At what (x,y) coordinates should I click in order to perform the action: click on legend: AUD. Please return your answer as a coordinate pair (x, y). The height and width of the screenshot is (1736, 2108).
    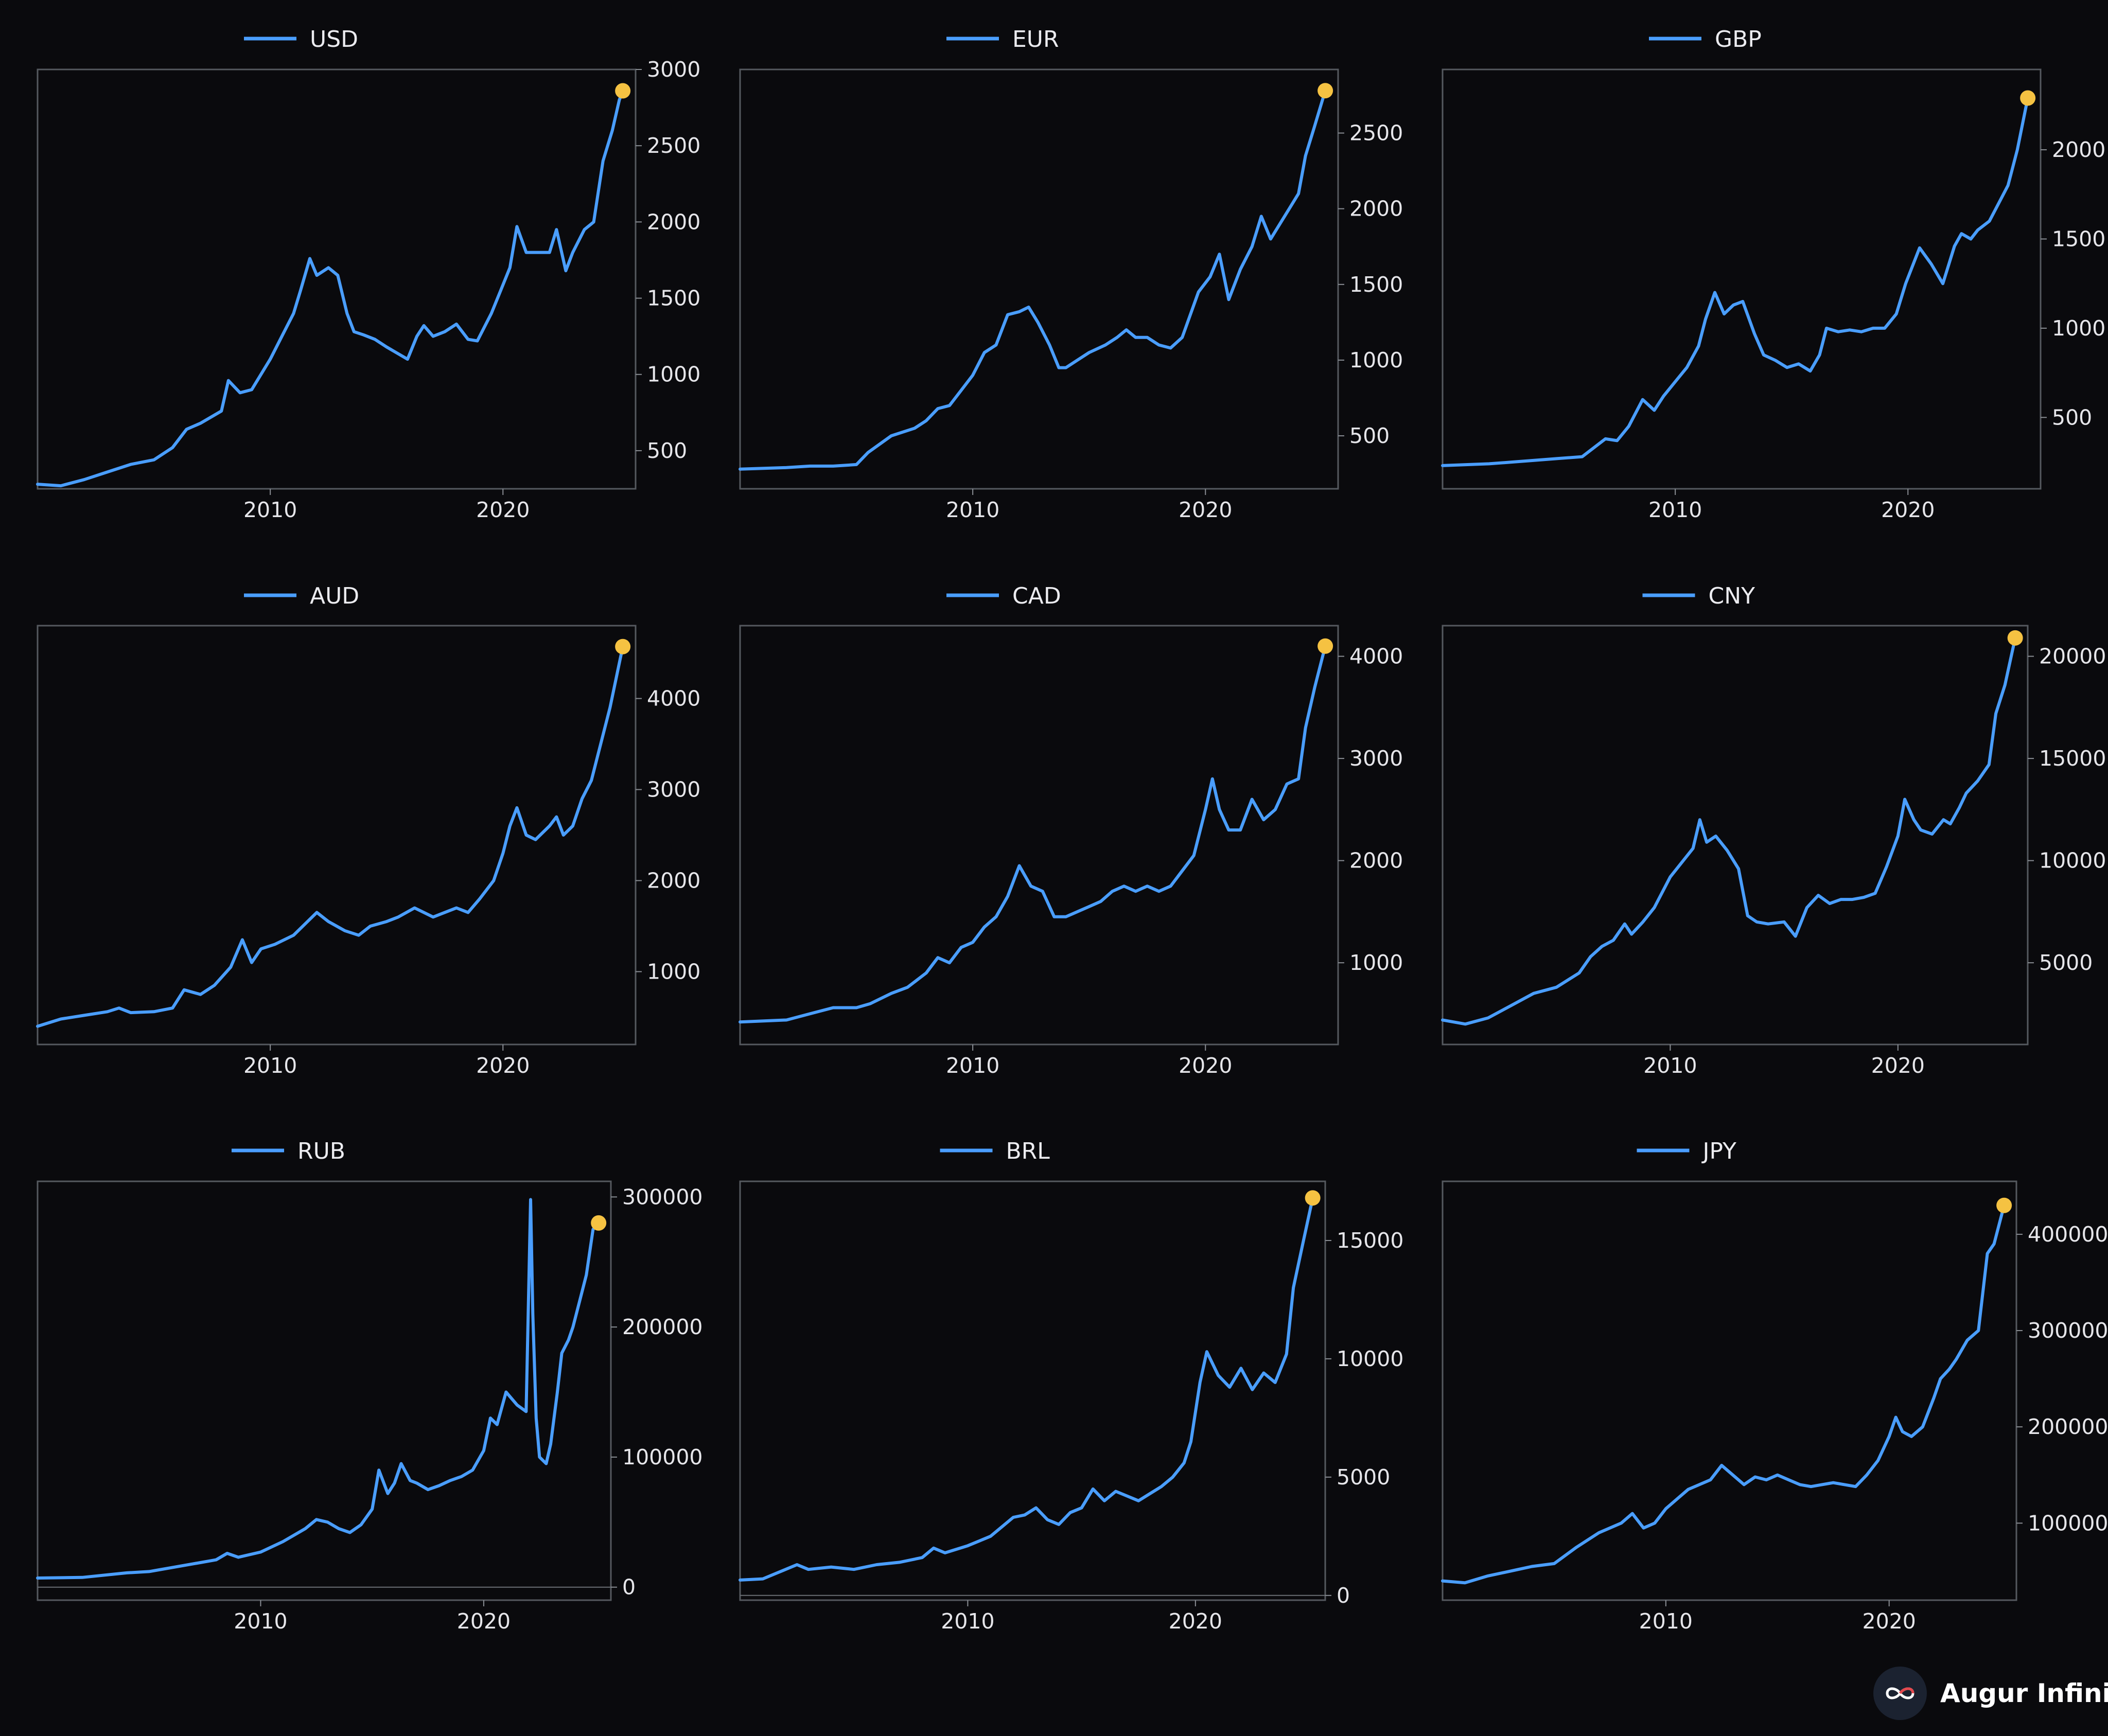
    Looking at the image, I should click on (301, 596).